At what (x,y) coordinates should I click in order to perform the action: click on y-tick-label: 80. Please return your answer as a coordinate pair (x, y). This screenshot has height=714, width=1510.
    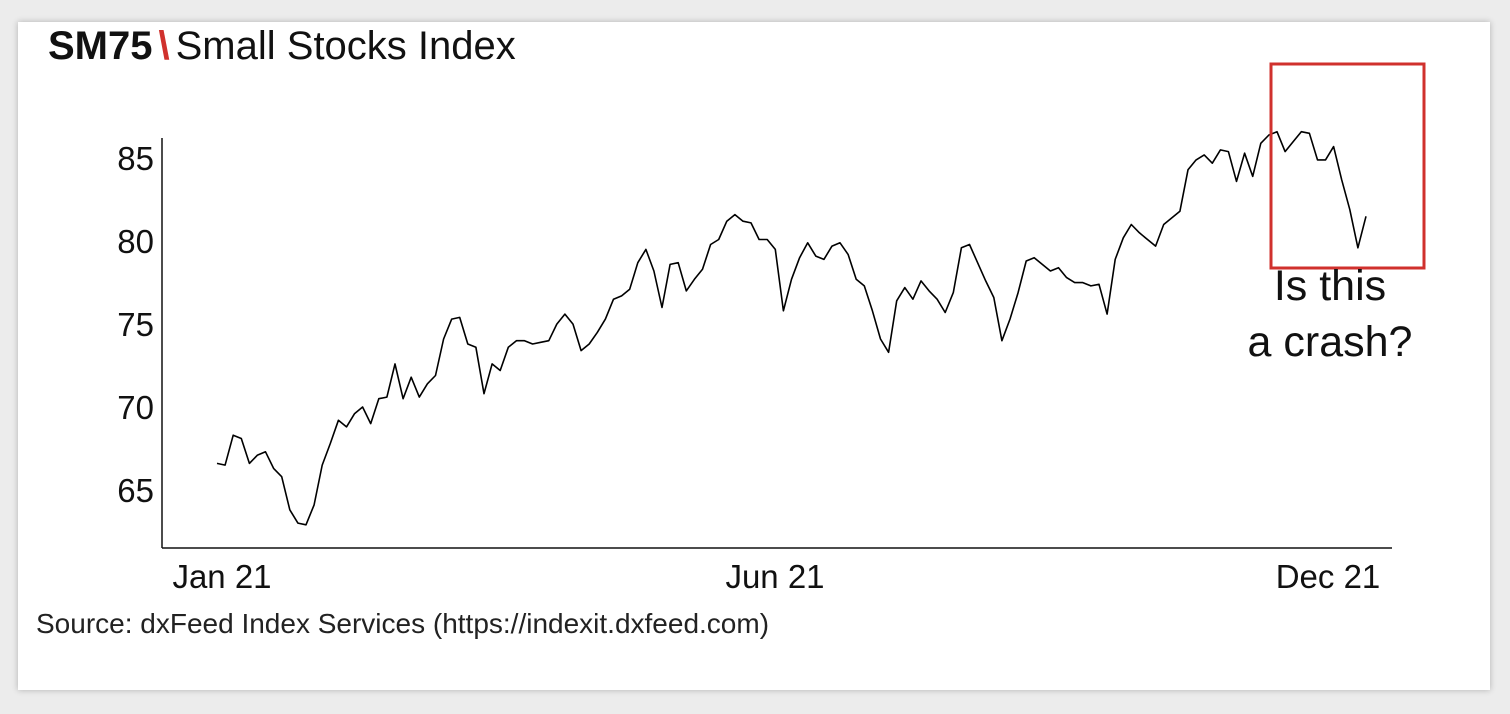
    Looking at the image, I should click on (135, 241).